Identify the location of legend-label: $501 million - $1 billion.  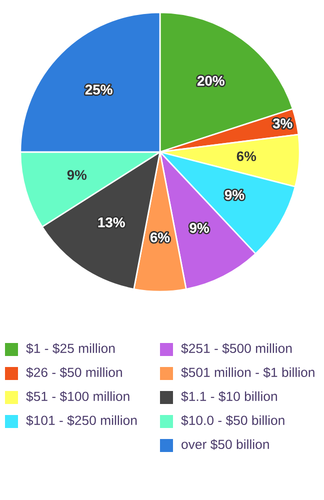
(247, 372).